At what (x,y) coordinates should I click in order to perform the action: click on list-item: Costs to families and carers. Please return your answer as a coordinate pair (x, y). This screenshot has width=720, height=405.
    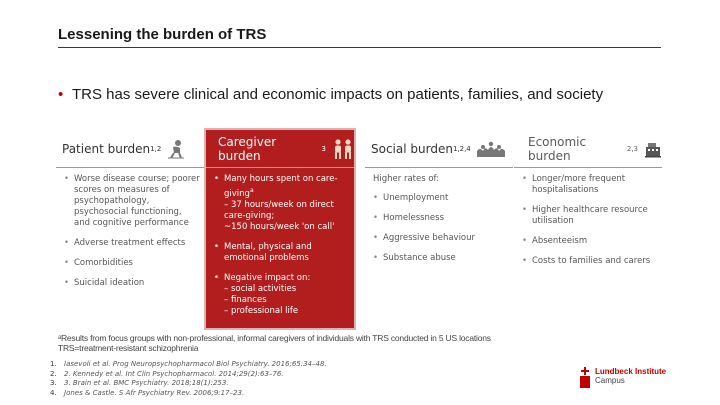
    Looking at the image, I should click on (590, 261).